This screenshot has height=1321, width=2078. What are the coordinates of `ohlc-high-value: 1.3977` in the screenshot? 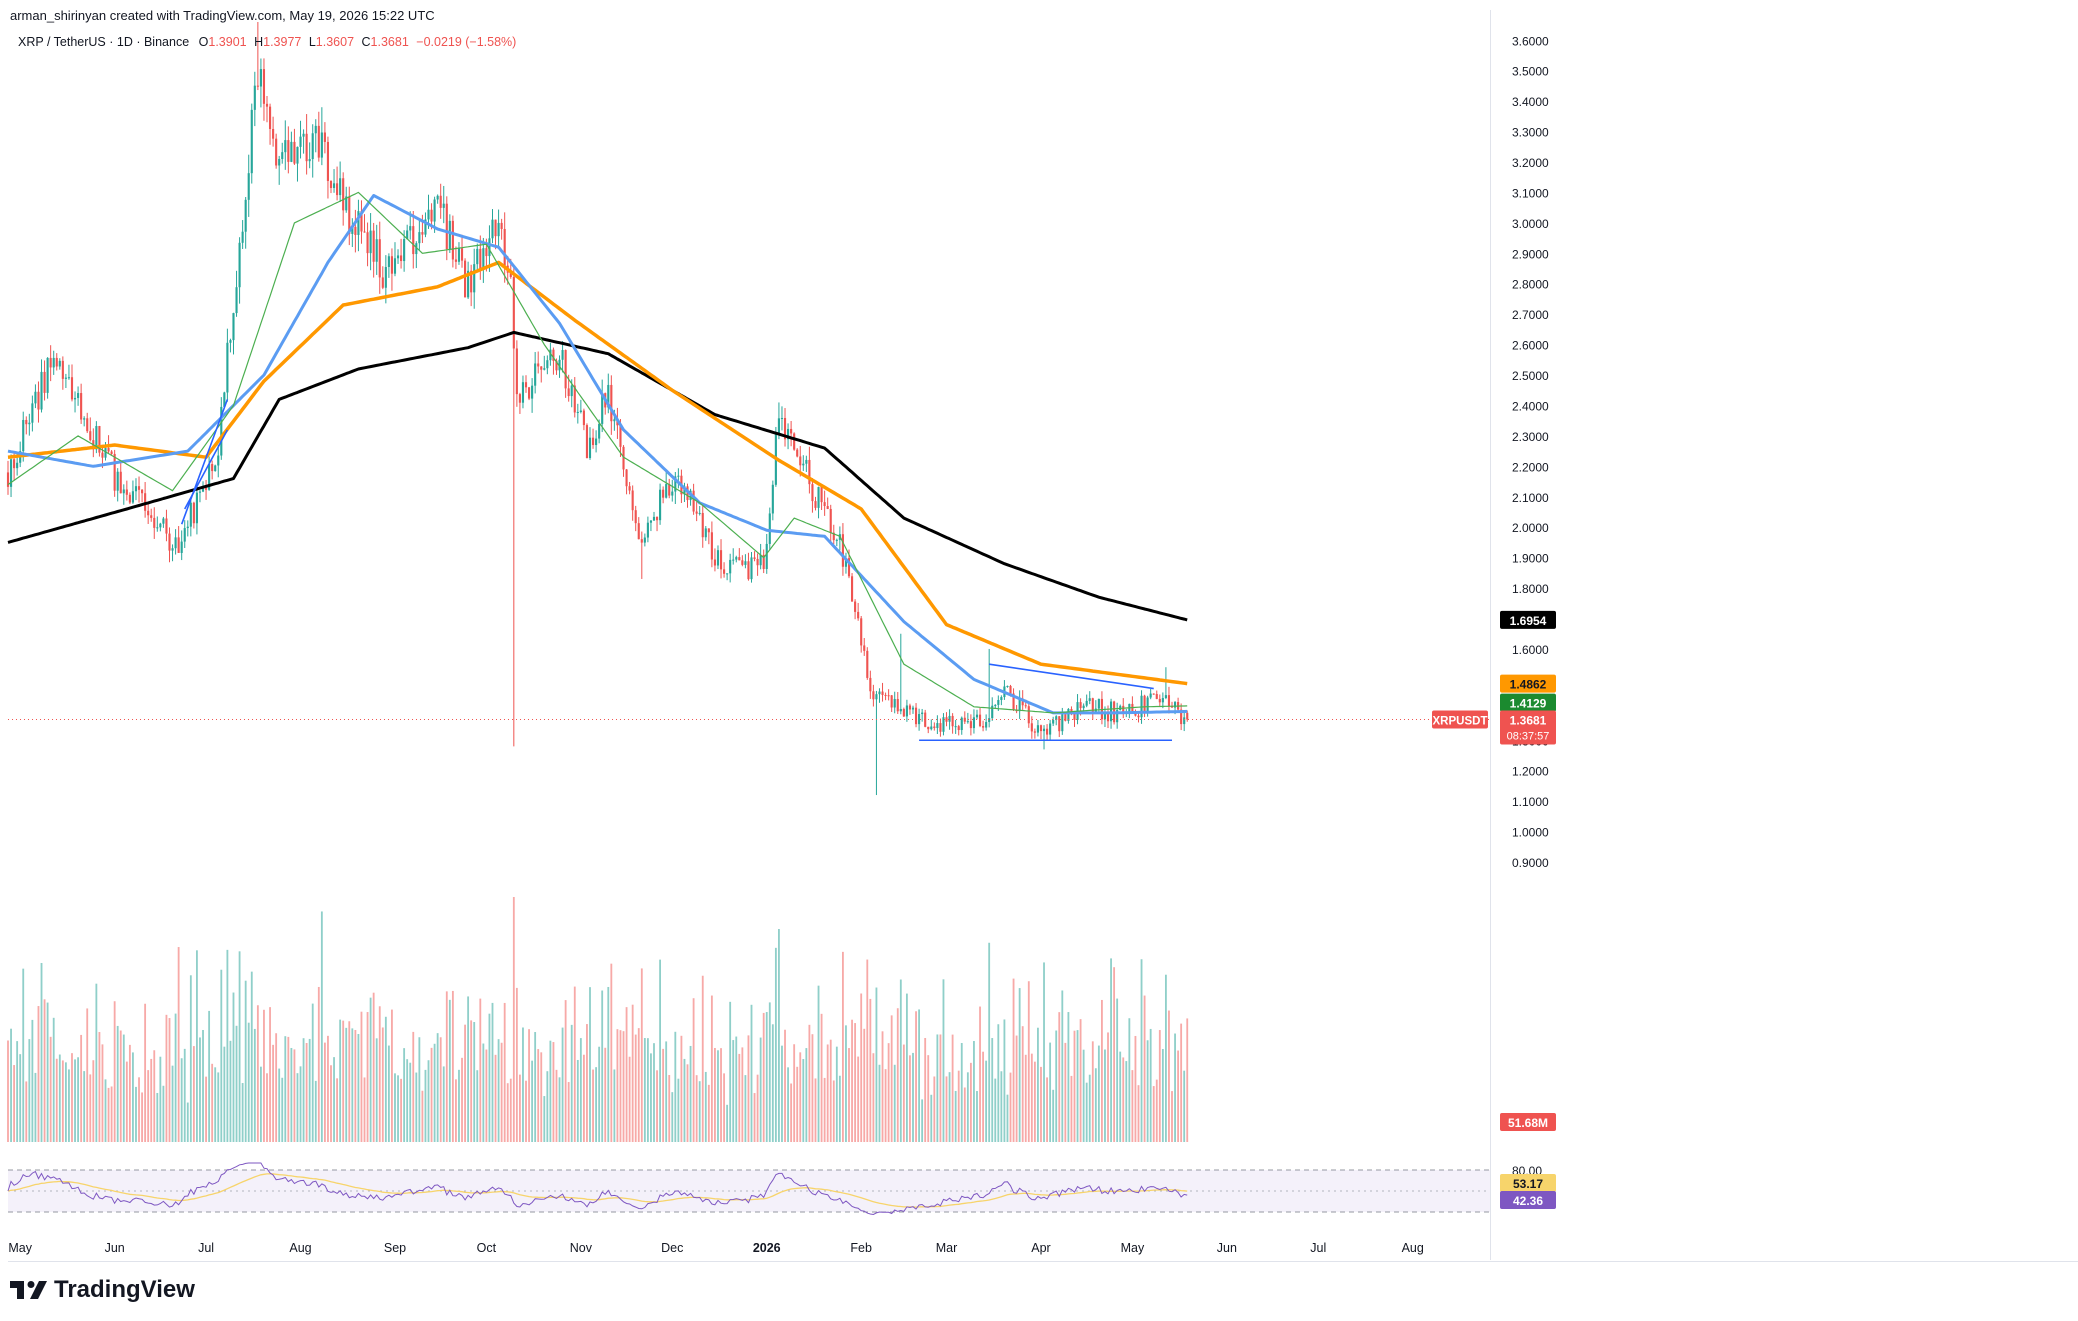 It's located at (282, 42).